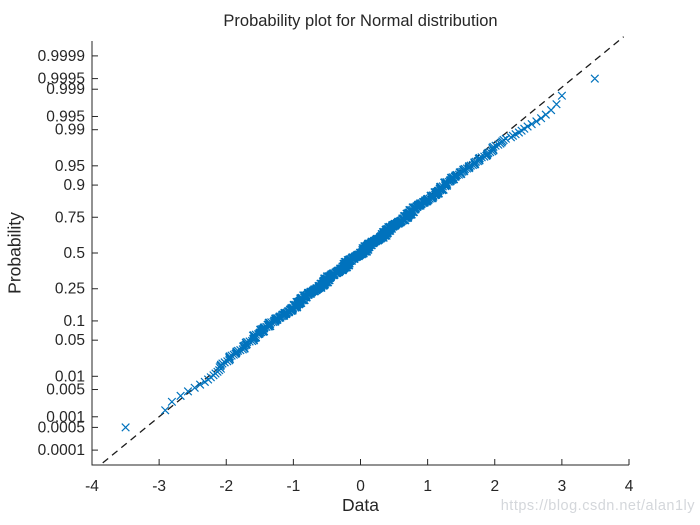 This screenshot has width=700, height=525. I want to click on x-tick-label: 2, so click(494, 486).